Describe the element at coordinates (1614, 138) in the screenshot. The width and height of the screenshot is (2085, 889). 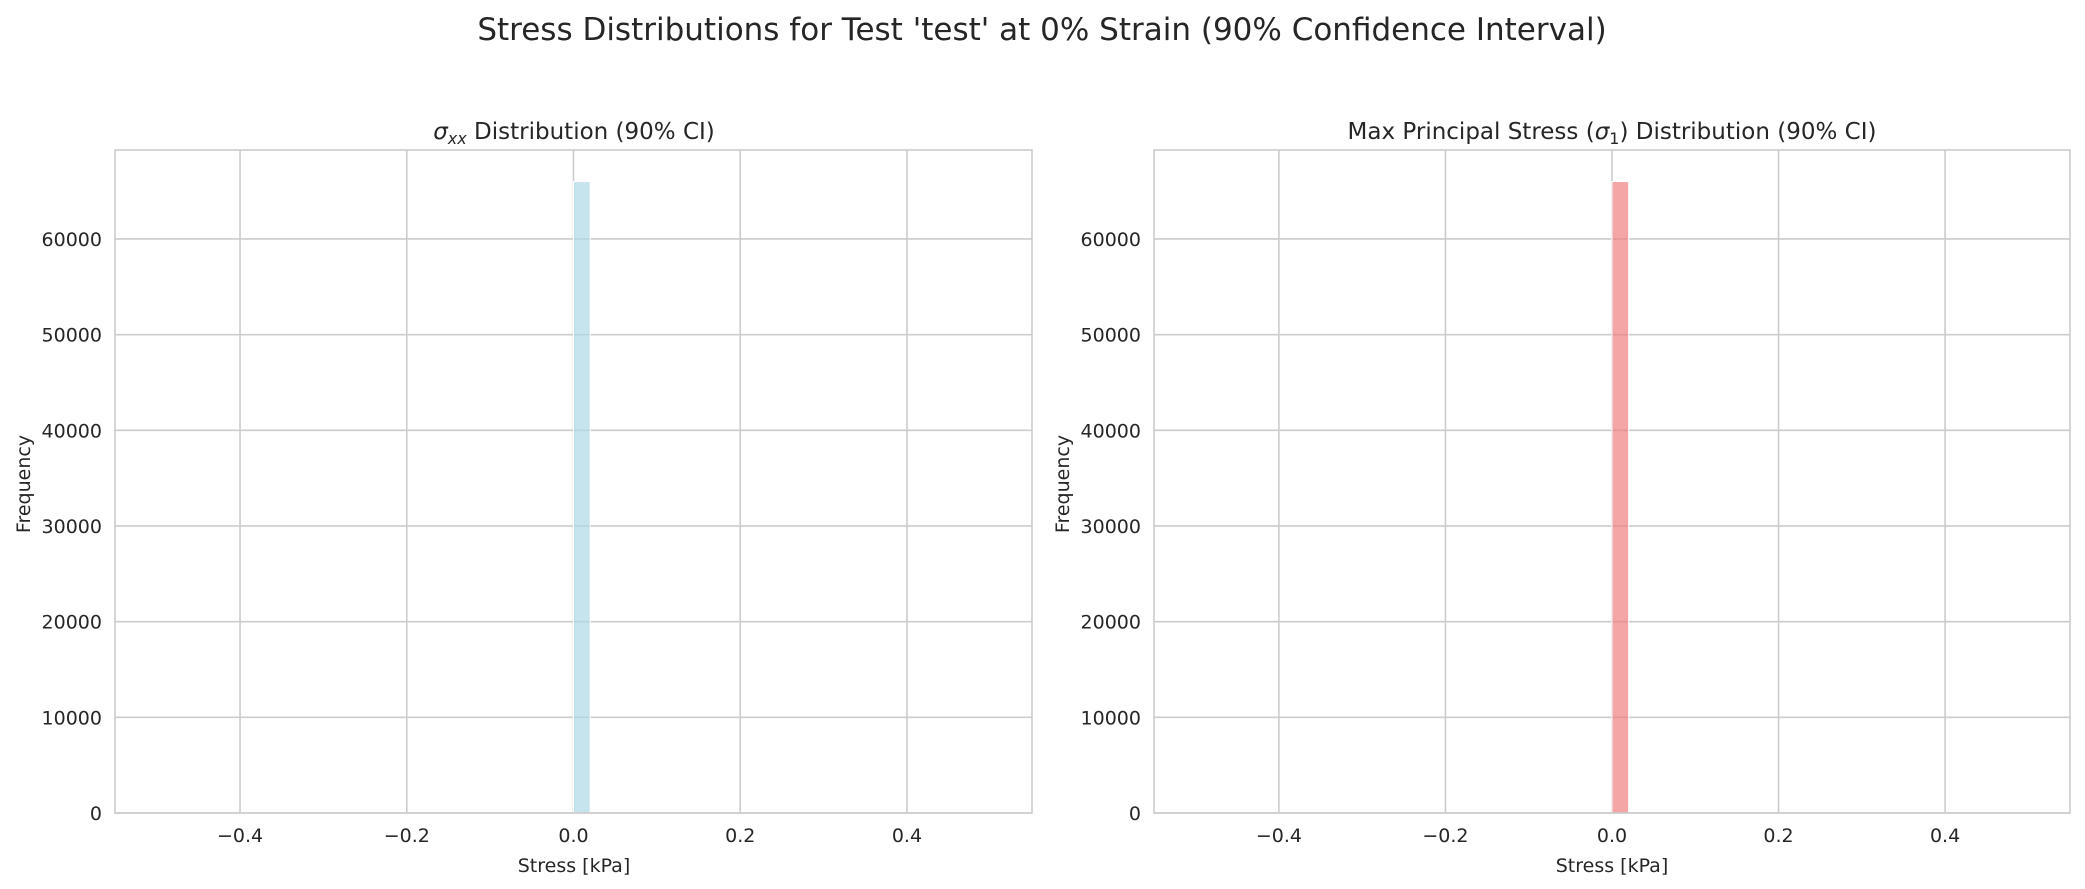
I see `title-subscript: 1` at that location.